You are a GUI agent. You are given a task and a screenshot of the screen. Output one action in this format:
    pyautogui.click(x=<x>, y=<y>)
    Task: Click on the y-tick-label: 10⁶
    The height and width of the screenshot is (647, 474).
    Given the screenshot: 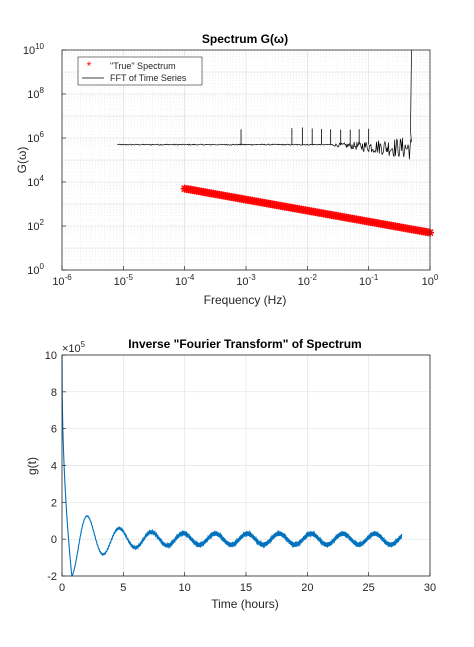 What is the action you would take?
    pyautogui.click(x=35, y=137)
    